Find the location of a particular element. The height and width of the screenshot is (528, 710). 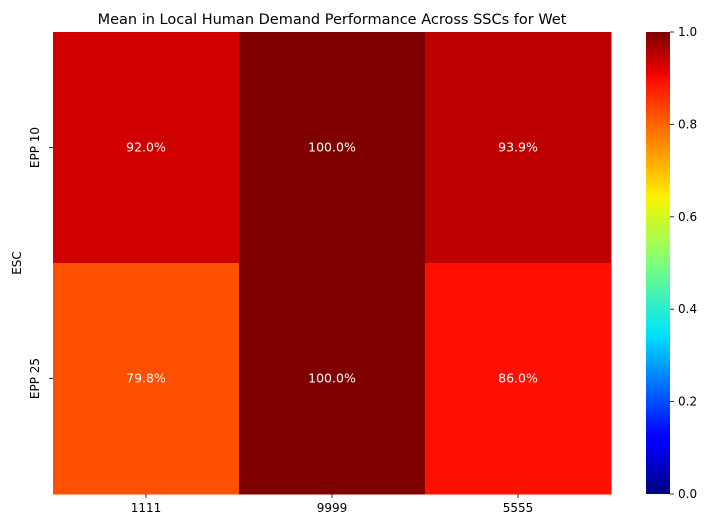

x-tick-label: 5555 is located at coordinates (518, 508).